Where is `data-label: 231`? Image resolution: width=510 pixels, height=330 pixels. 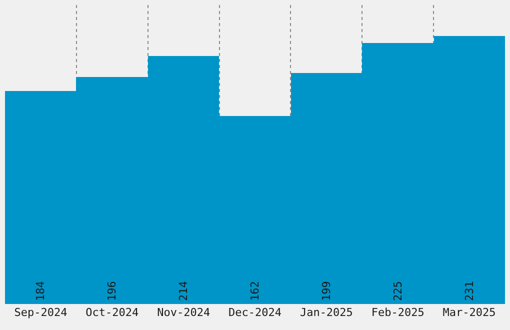
data-label: 231 is located at coordinates (469, 291).